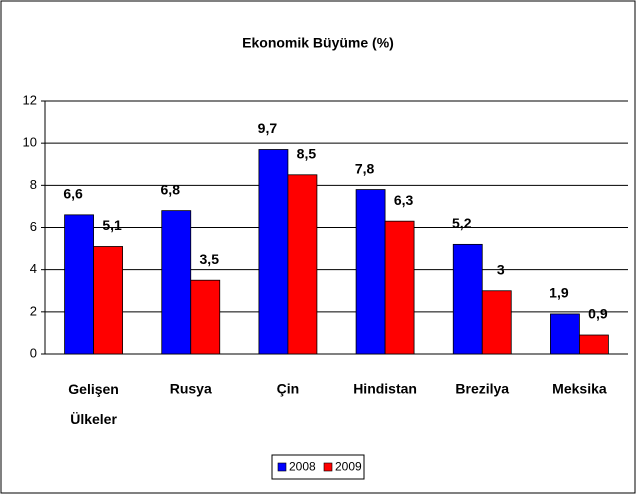 This screenshot has width=636, height=494. I want to click on value-label: 5,2, so click(462, 223).